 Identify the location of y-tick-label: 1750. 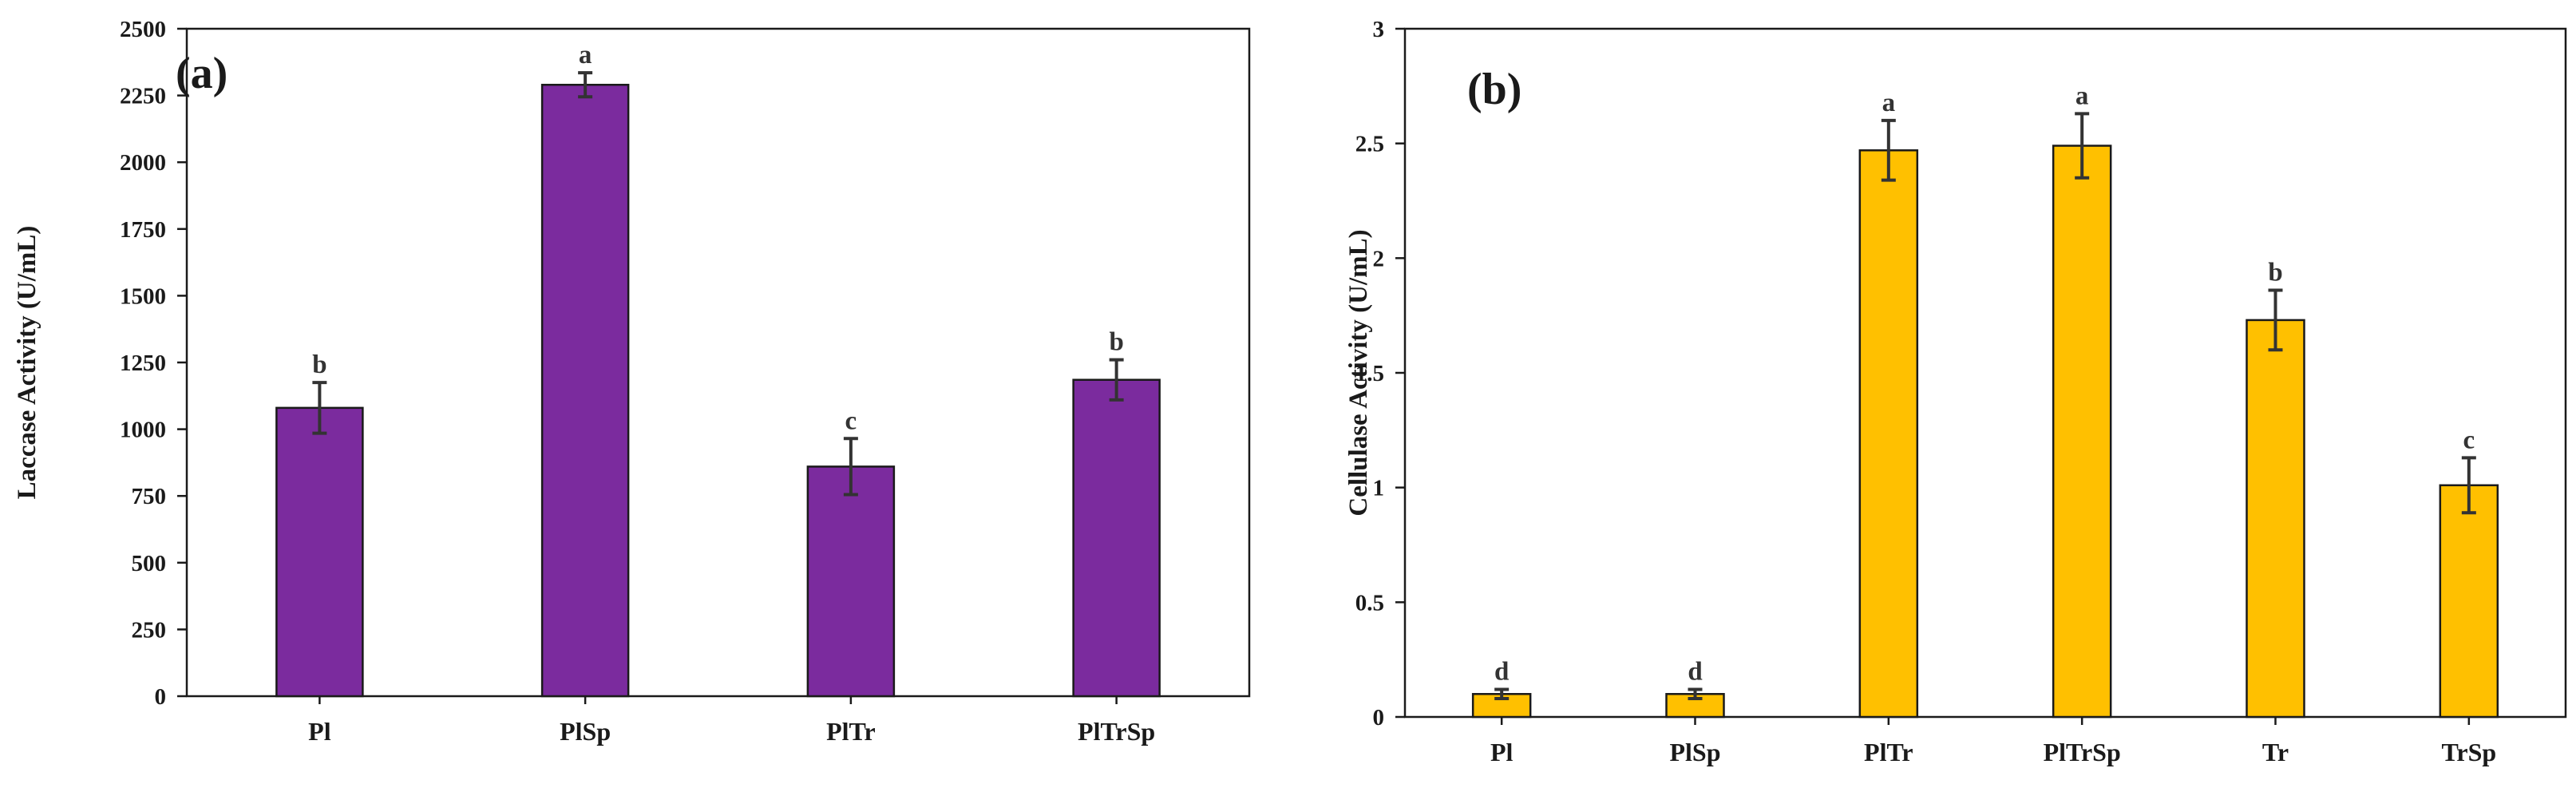
(143, 230).